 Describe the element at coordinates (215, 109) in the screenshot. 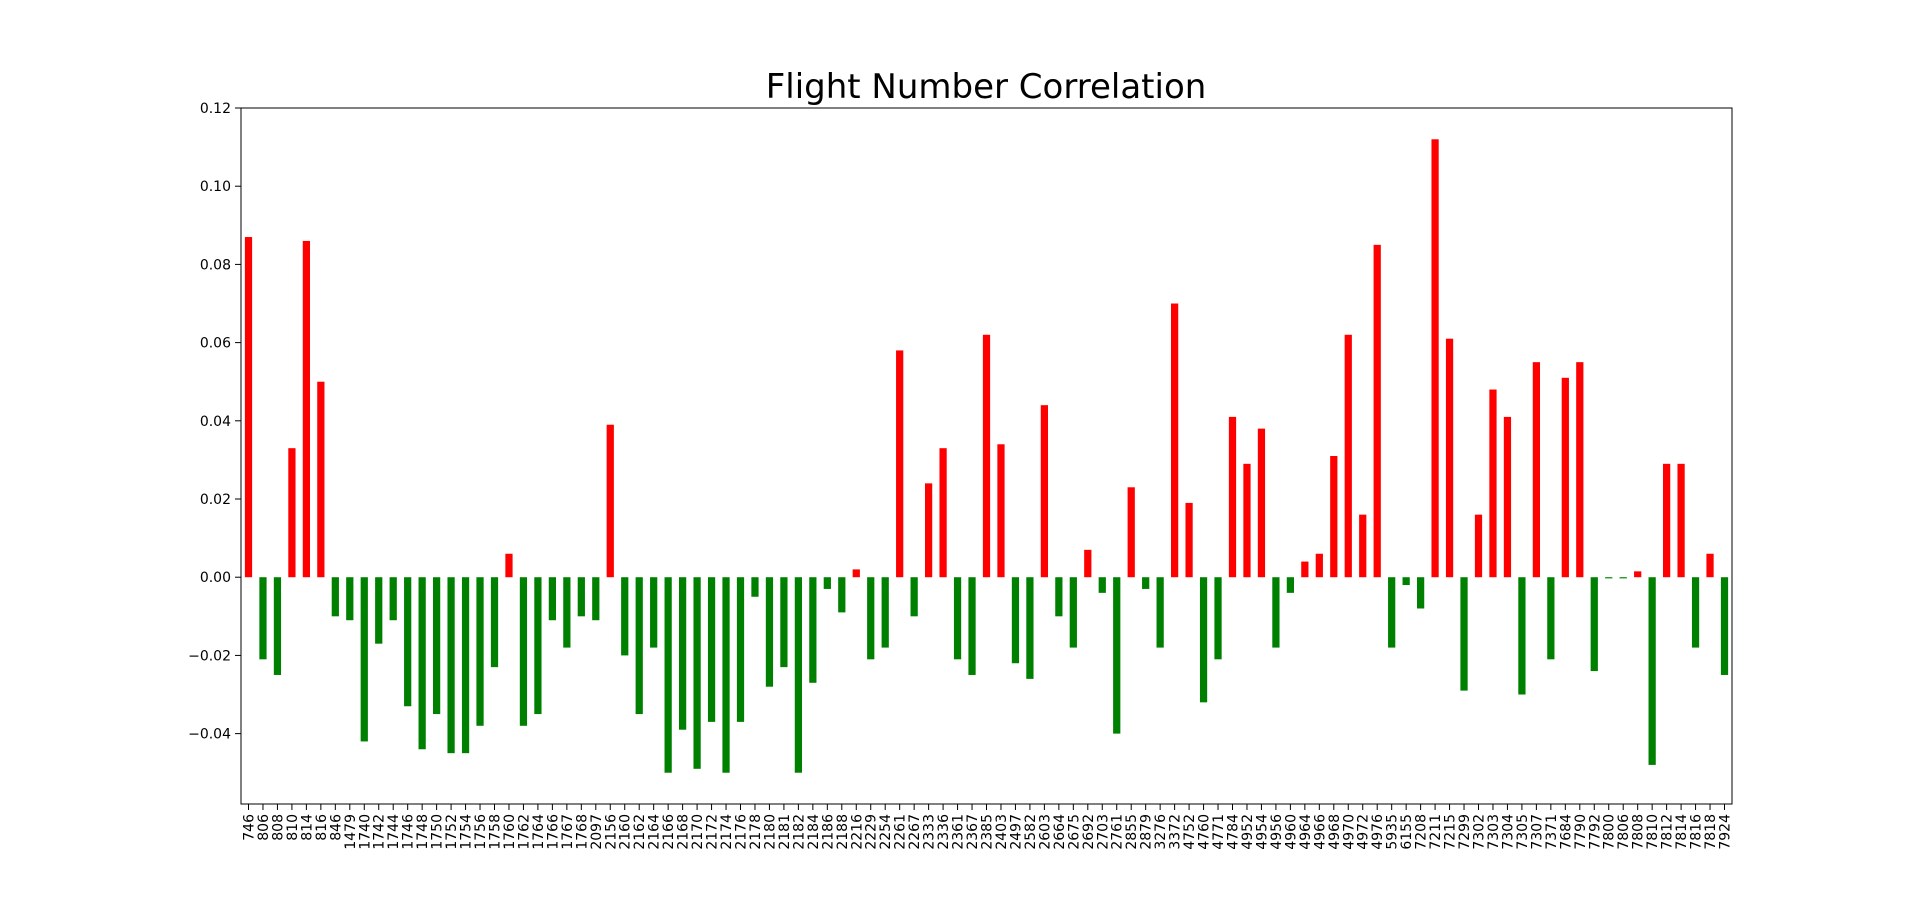

I see `y-tick-label: 0.12` at that location.